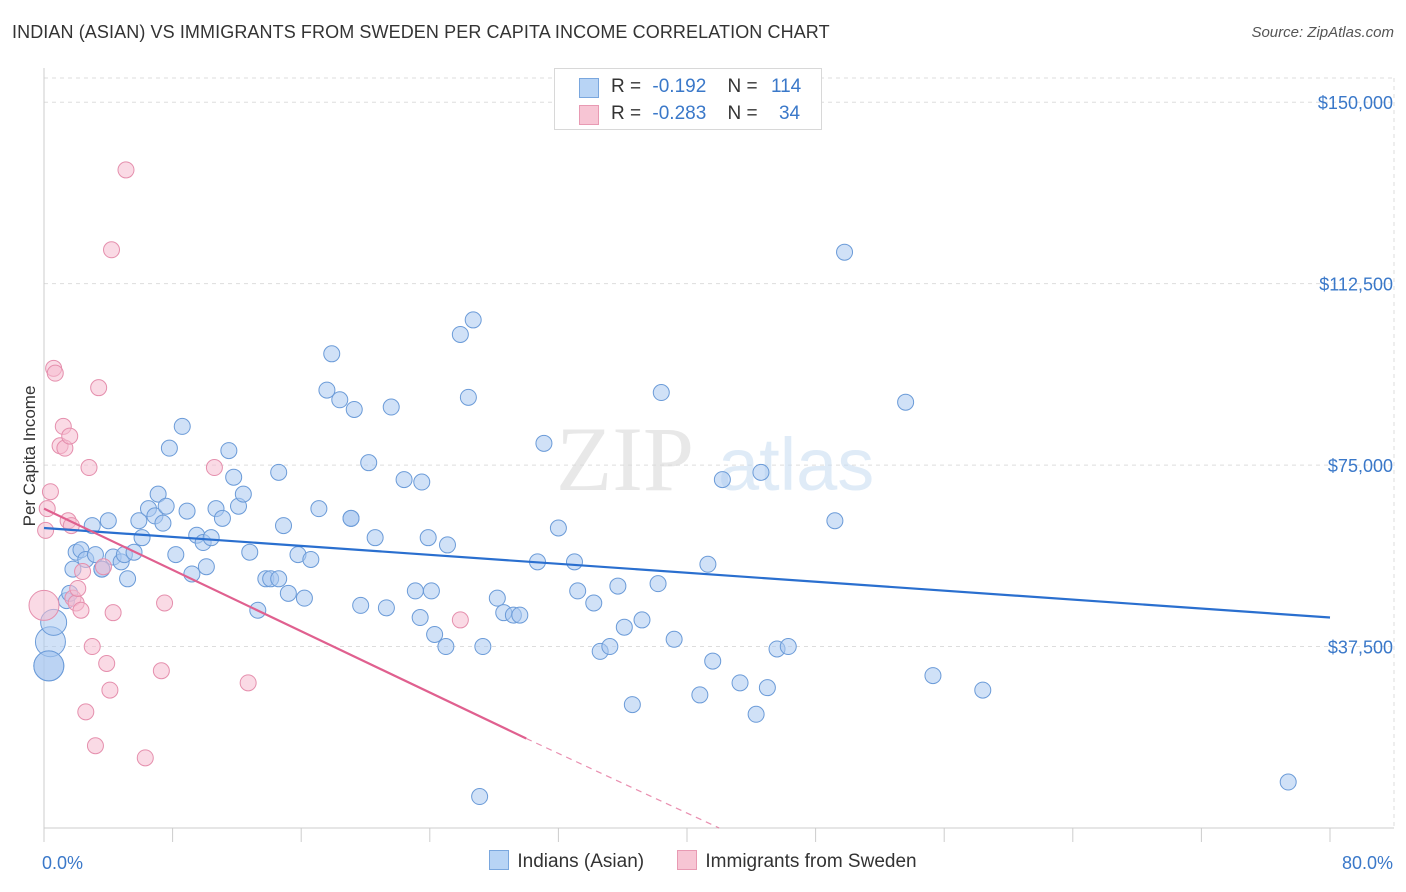 The height and width of the screenshot is (892, 1406). What do you see at coordinates (589, 115) in the screenshot?
I see `sweden-swatch` at bounding box center [589, 115].